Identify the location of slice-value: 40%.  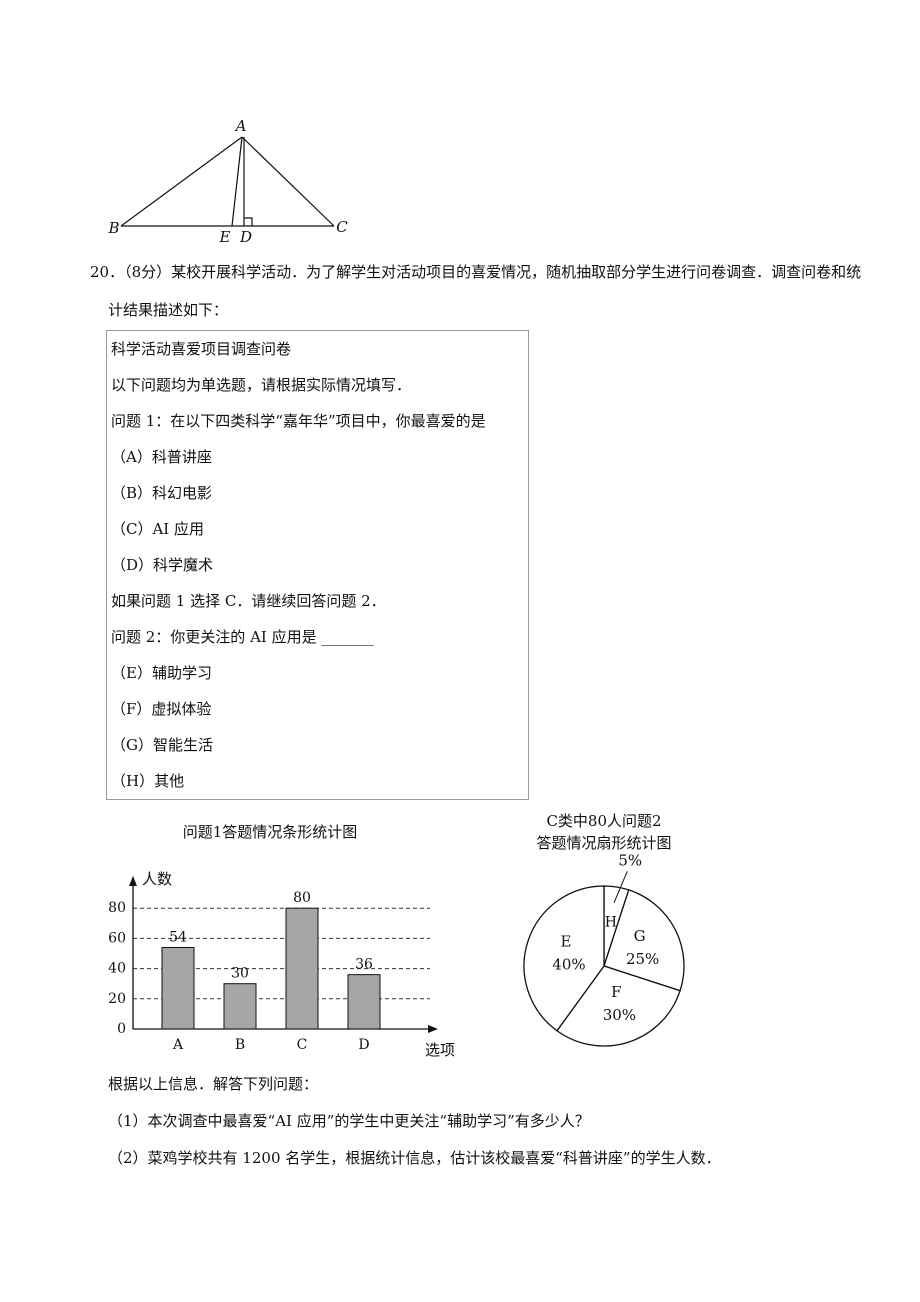
(568, 965).